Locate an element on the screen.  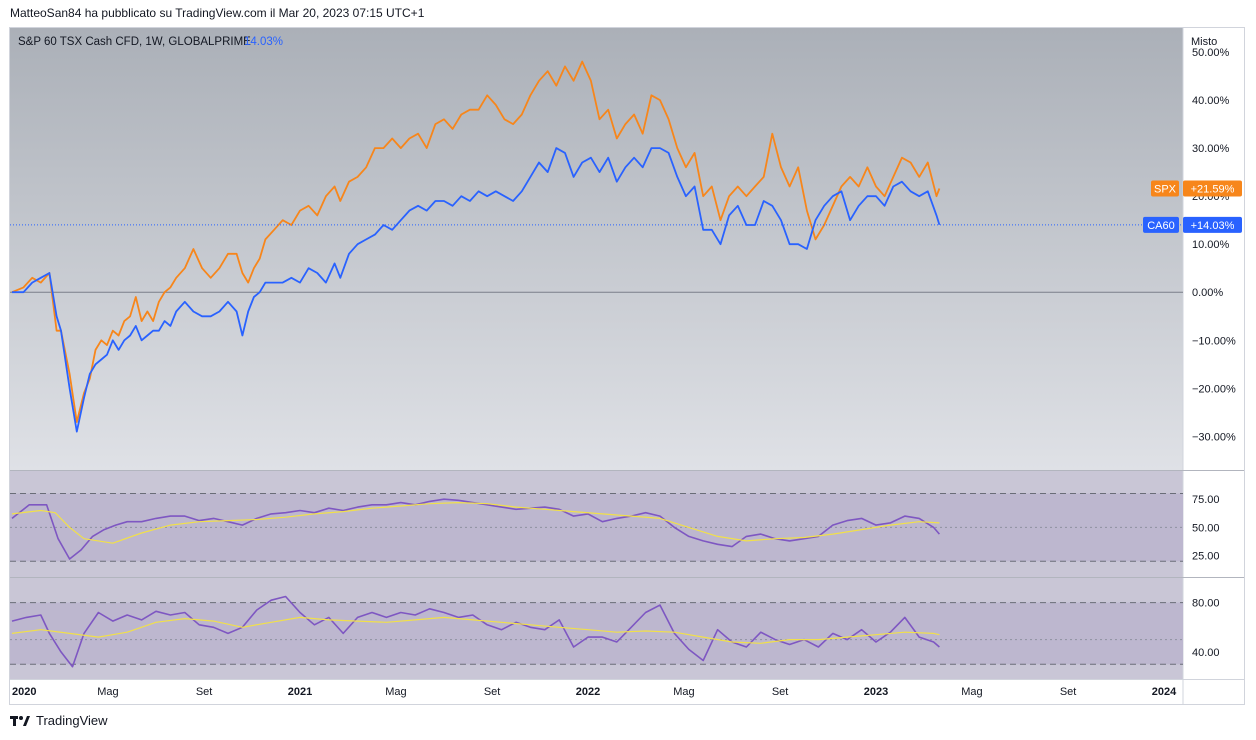
oscillator-panel-axis-tick: 40.00 is located at coordinates (1206, 653).